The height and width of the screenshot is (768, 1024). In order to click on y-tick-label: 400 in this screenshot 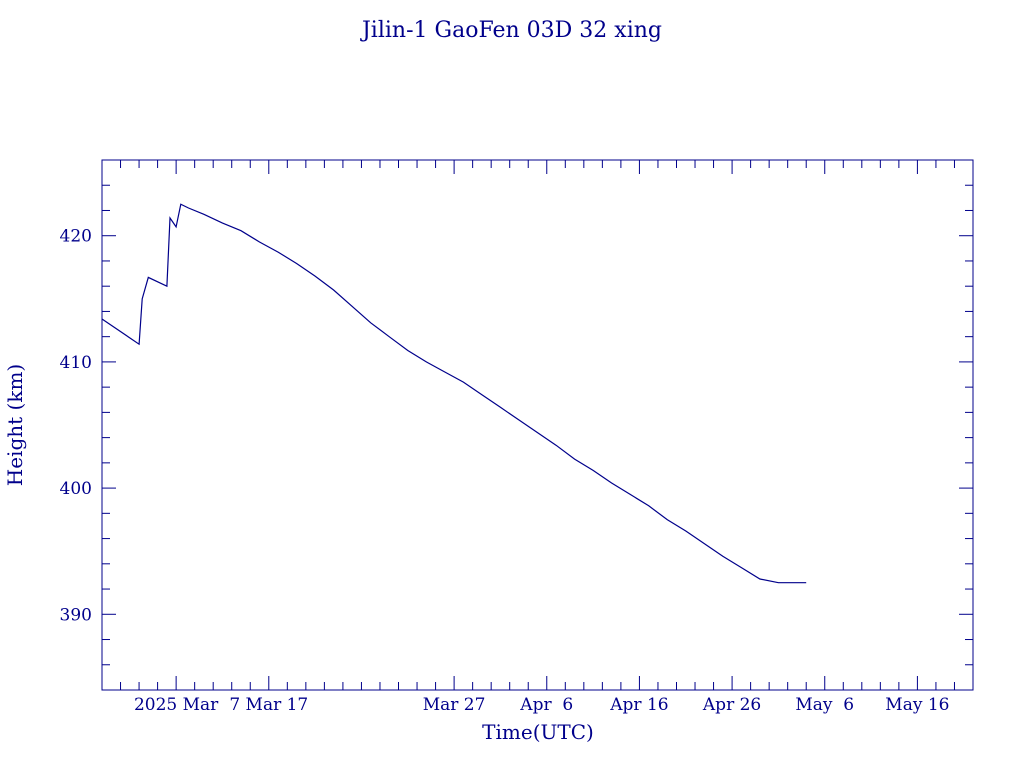, I will do `click(76, 489)`.